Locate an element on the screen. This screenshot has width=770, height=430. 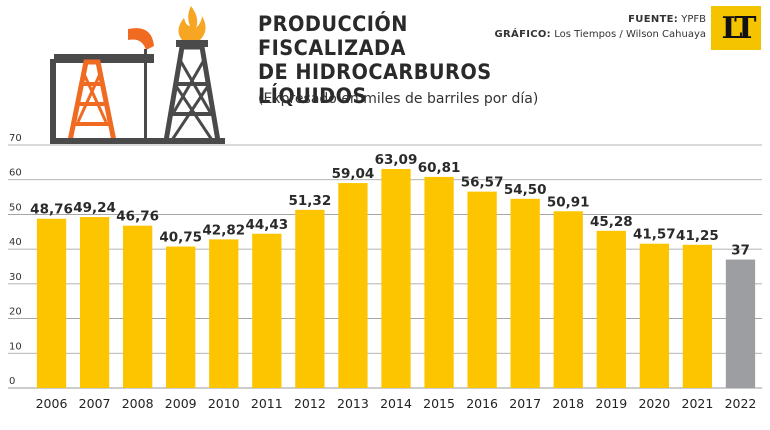
x-tick-label-2018: 2018 is located at coordinates (568, 403).